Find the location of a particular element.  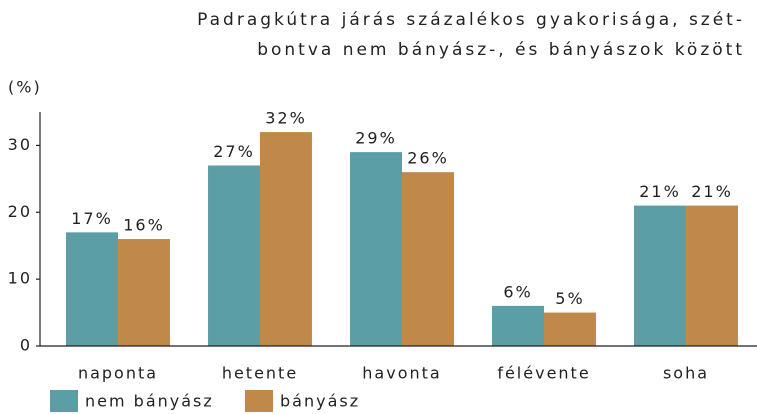

data-label: 17% is located at coordinates (92, 218).